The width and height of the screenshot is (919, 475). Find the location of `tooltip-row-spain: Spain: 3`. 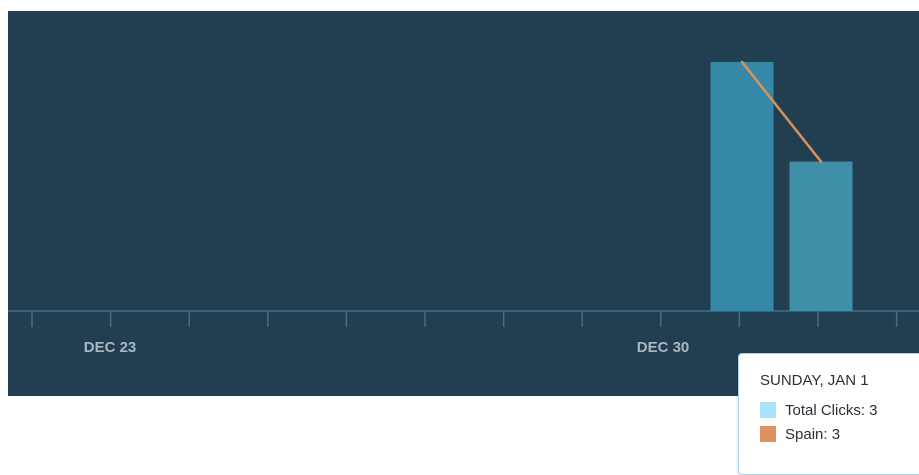

tooltip-row-spain: Spain: 3 is located at coordinates (839, 434).